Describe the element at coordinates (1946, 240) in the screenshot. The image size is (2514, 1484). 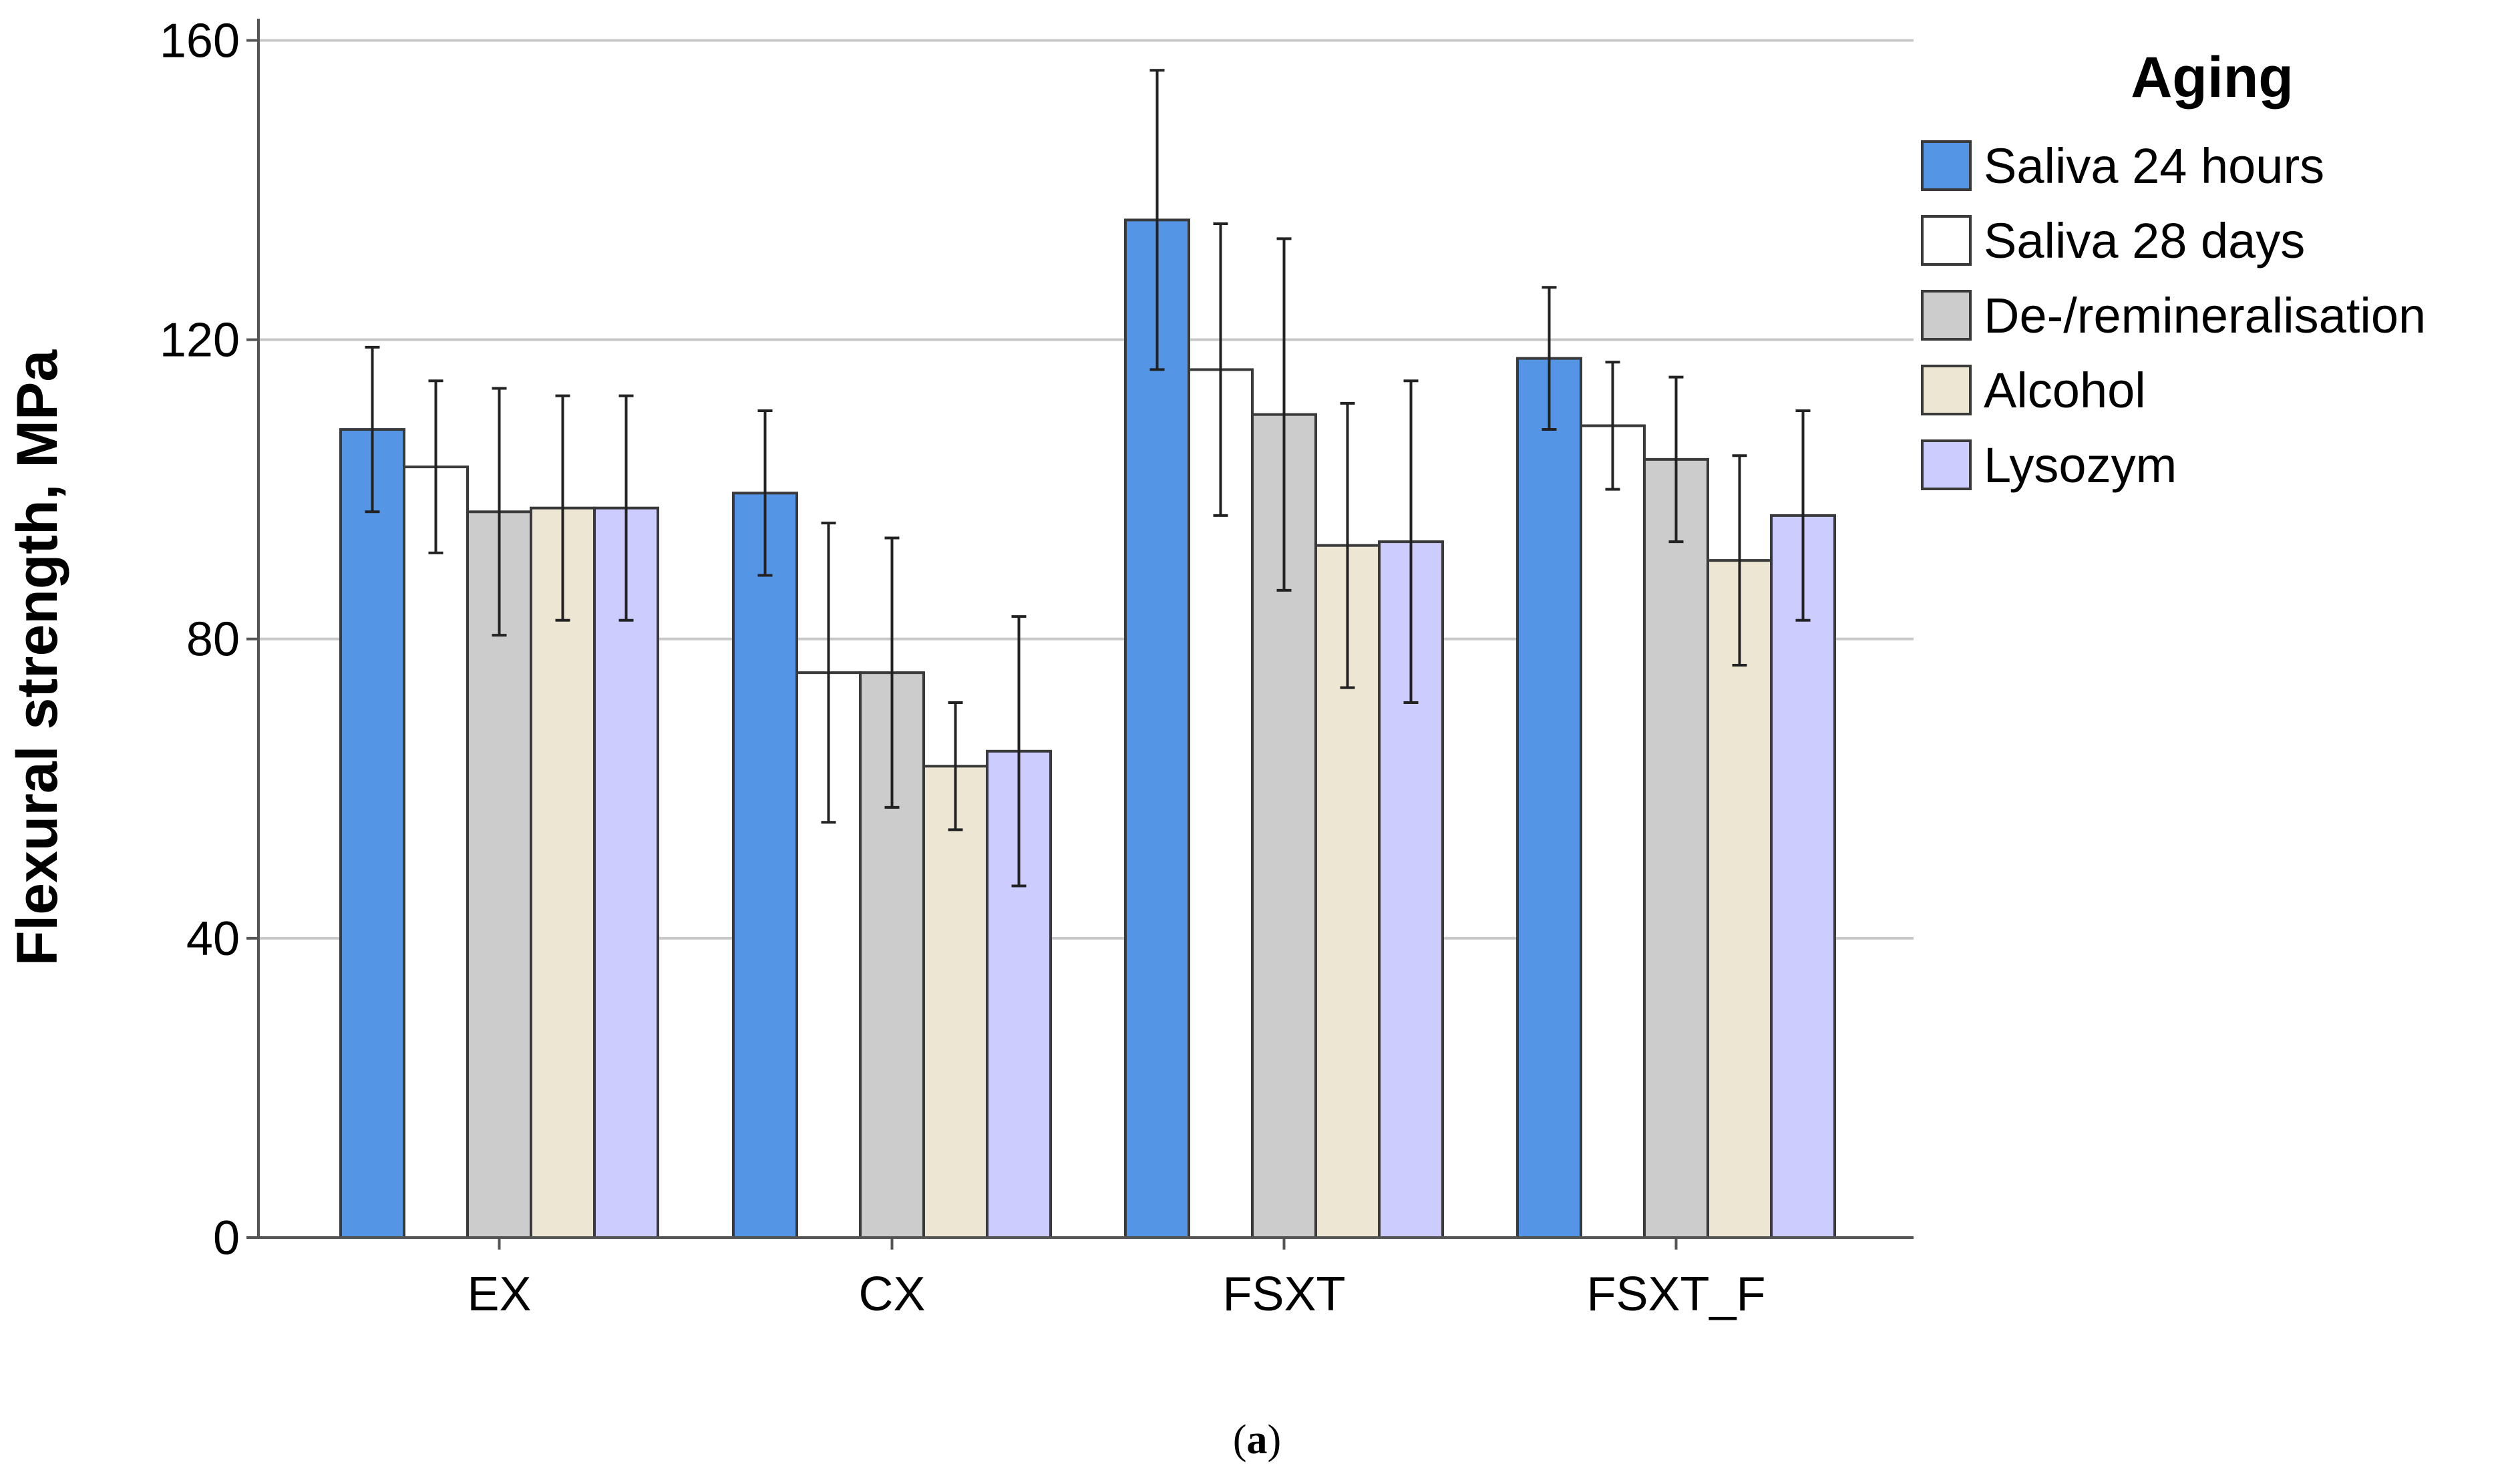
I see `legend-swatch-saliva-28-days` at that location.